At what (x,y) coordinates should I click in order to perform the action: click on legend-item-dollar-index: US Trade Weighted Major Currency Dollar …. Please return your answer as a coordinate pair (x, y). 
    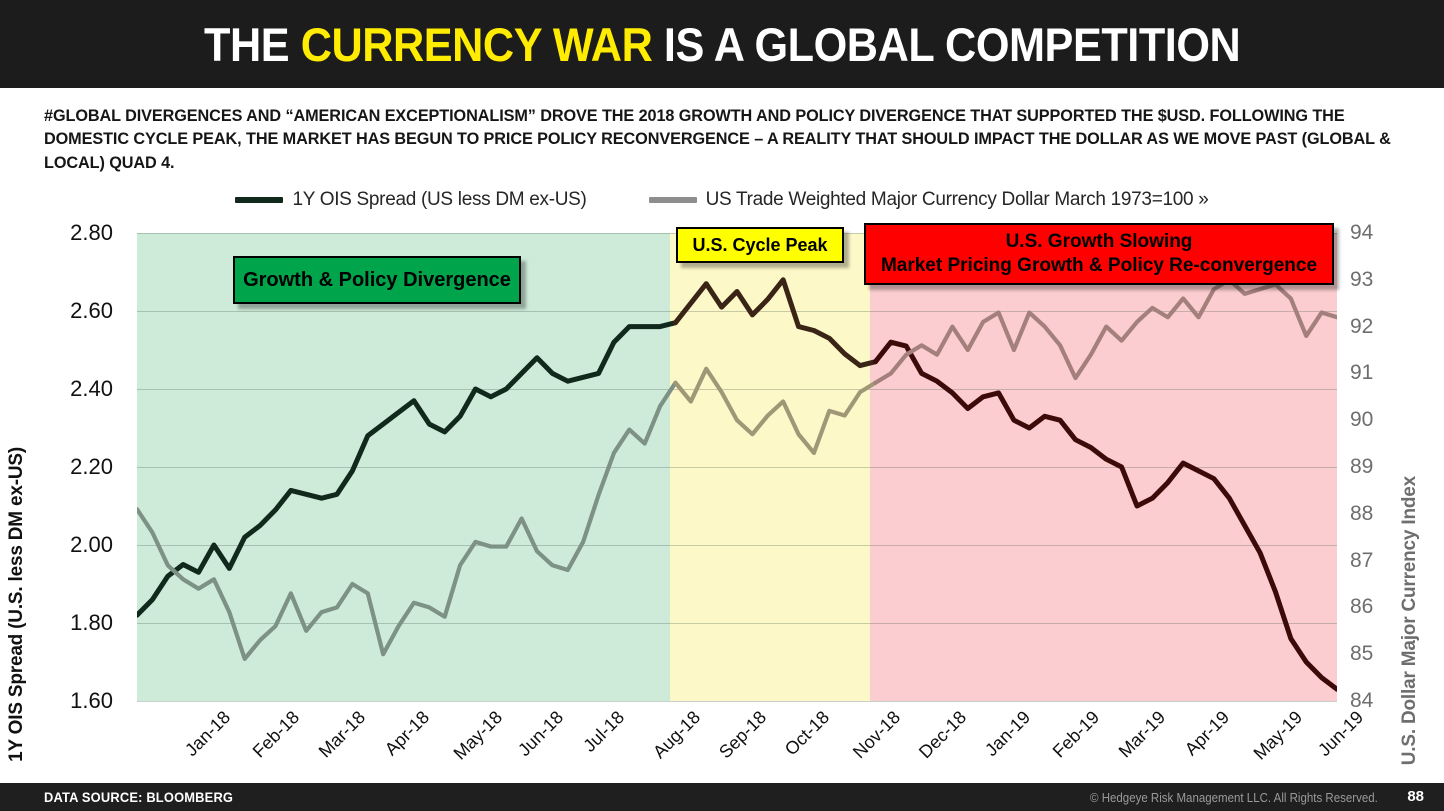
    Looking at the image, I should click on (928, 200).